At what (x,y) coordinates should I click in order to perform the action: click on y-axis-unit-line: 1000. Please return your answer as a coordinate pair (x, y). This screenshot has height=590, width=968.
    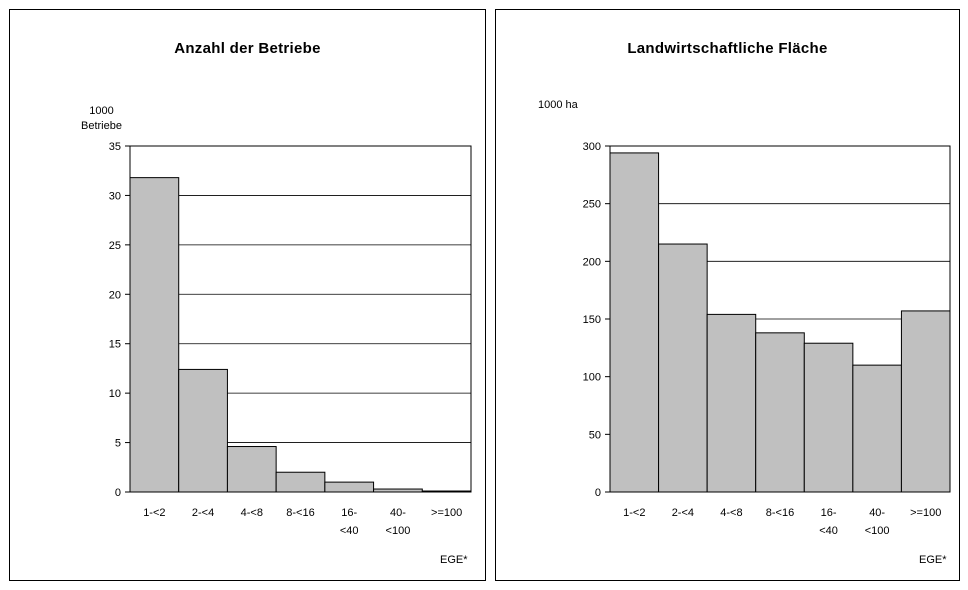
    Looking at the image, I should click on (101, 111).